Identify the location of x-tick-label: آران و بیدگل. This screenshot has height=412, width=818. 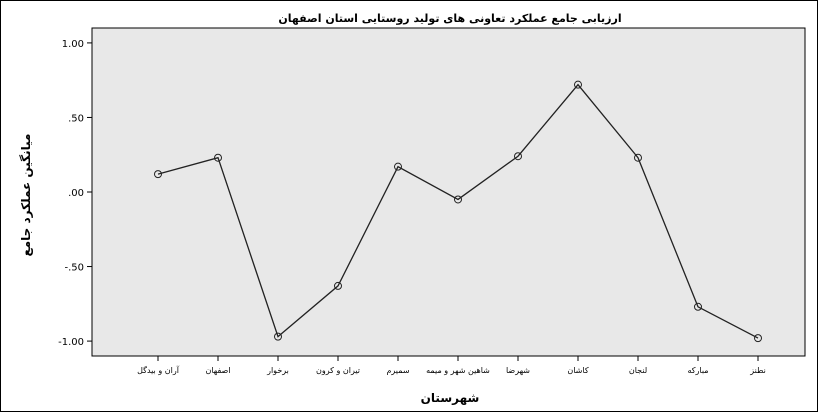
(158, 370).